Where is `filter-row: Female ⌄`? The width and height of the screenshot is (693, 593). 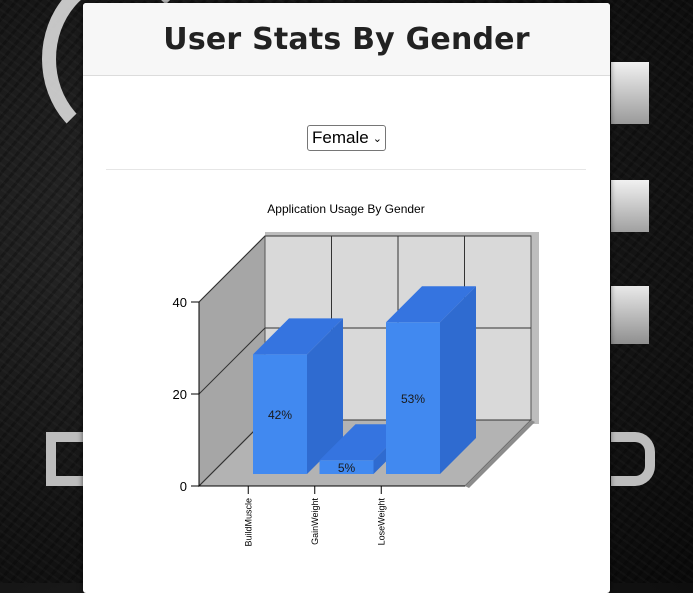
filter-row: Female ⌄ is located at coordinates (346, 138).